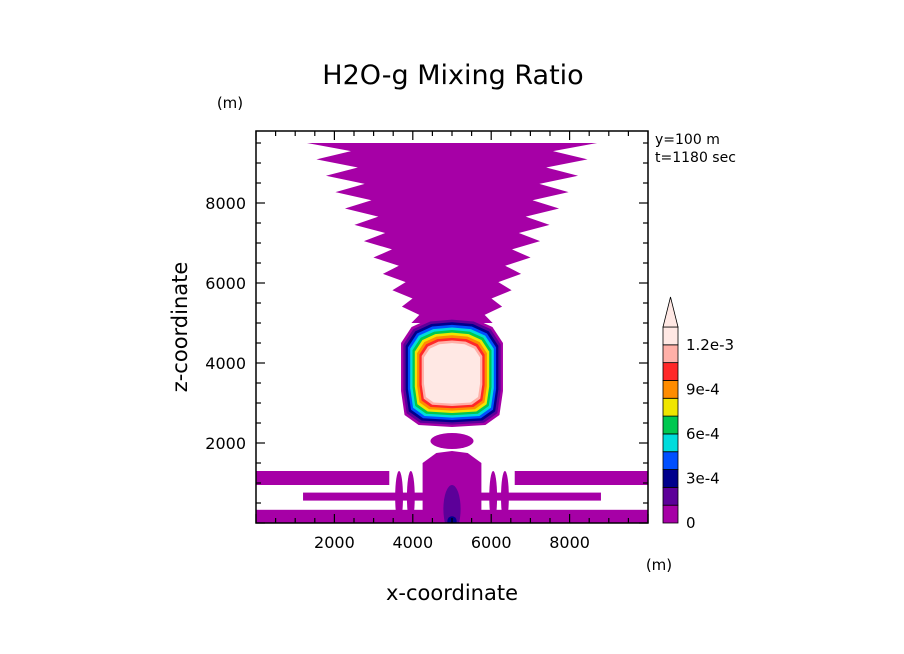 The image size is (904, 654). What do you see at coordinates (225, 283) in the screenshot?
I see `y-tick-label: 6000` at bounding box center [225, 283].